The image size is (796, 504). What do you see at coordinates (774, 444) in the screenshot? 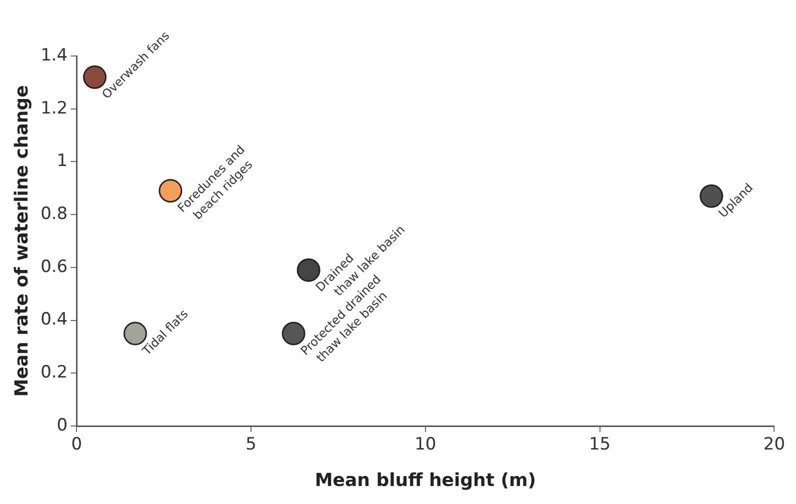
I see `x-tick-label: 20` at bounding box center [774, 444].